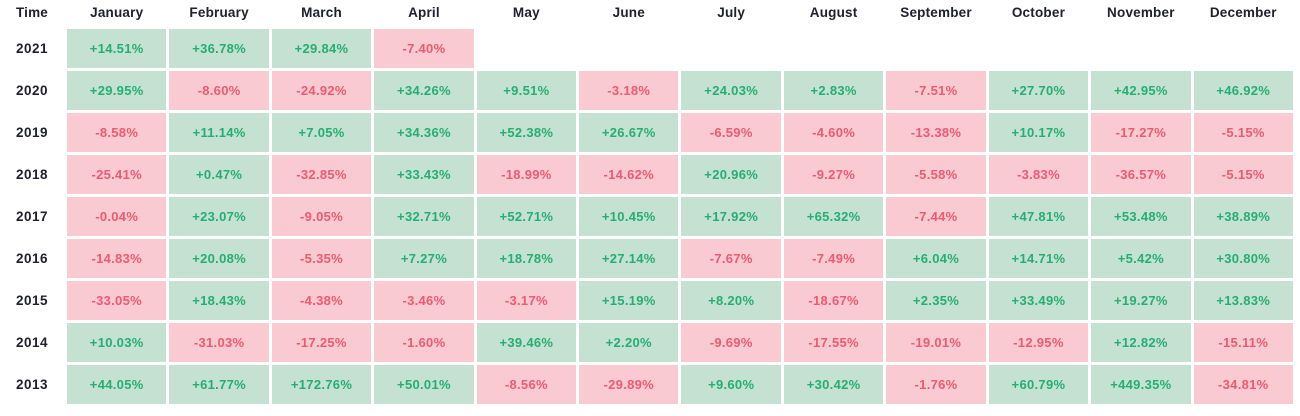 The width and height of the screenshot is (1300, 416). What do you see at coordinates (32, 342) in the screenshot?
I see `row-header-2014: 2014` at bounding box center [32, 342].